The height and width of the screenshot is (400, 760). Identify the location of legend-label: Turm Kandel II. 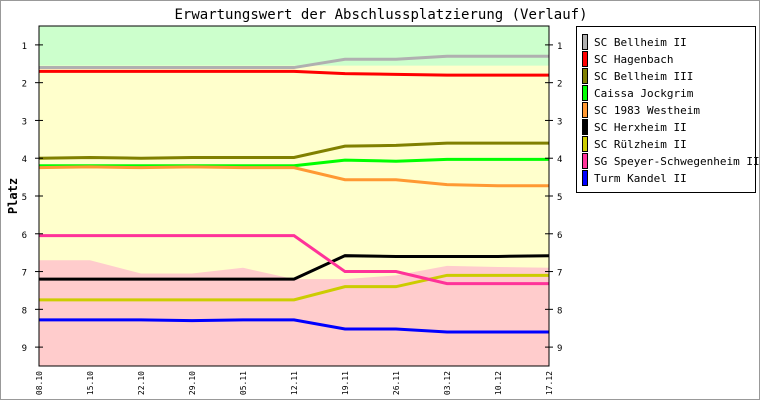
(640, 178).